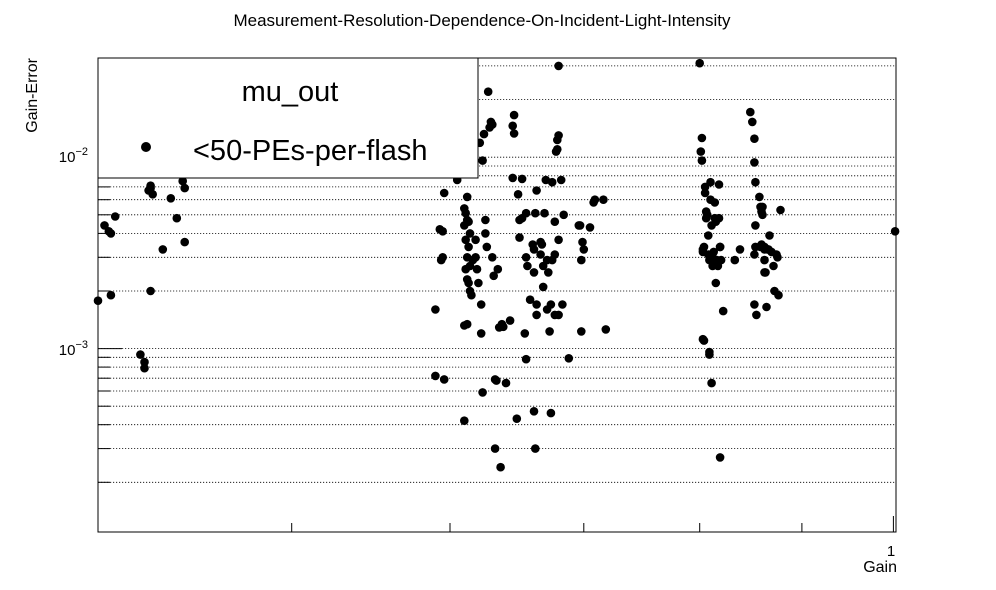 The width and height of the screenshot is (996, 590). I want to click on x-axis-label: Gain, so click(880, 567).